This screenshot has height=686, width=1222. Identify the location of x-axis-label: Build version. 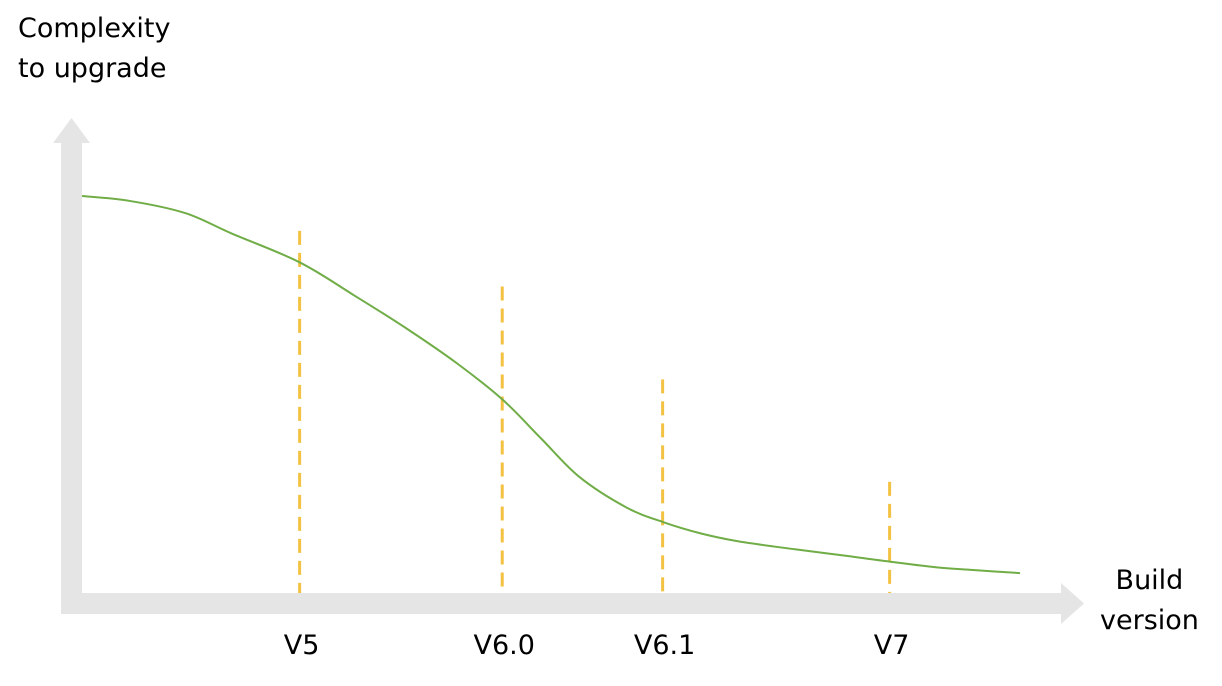
(1149, 601).